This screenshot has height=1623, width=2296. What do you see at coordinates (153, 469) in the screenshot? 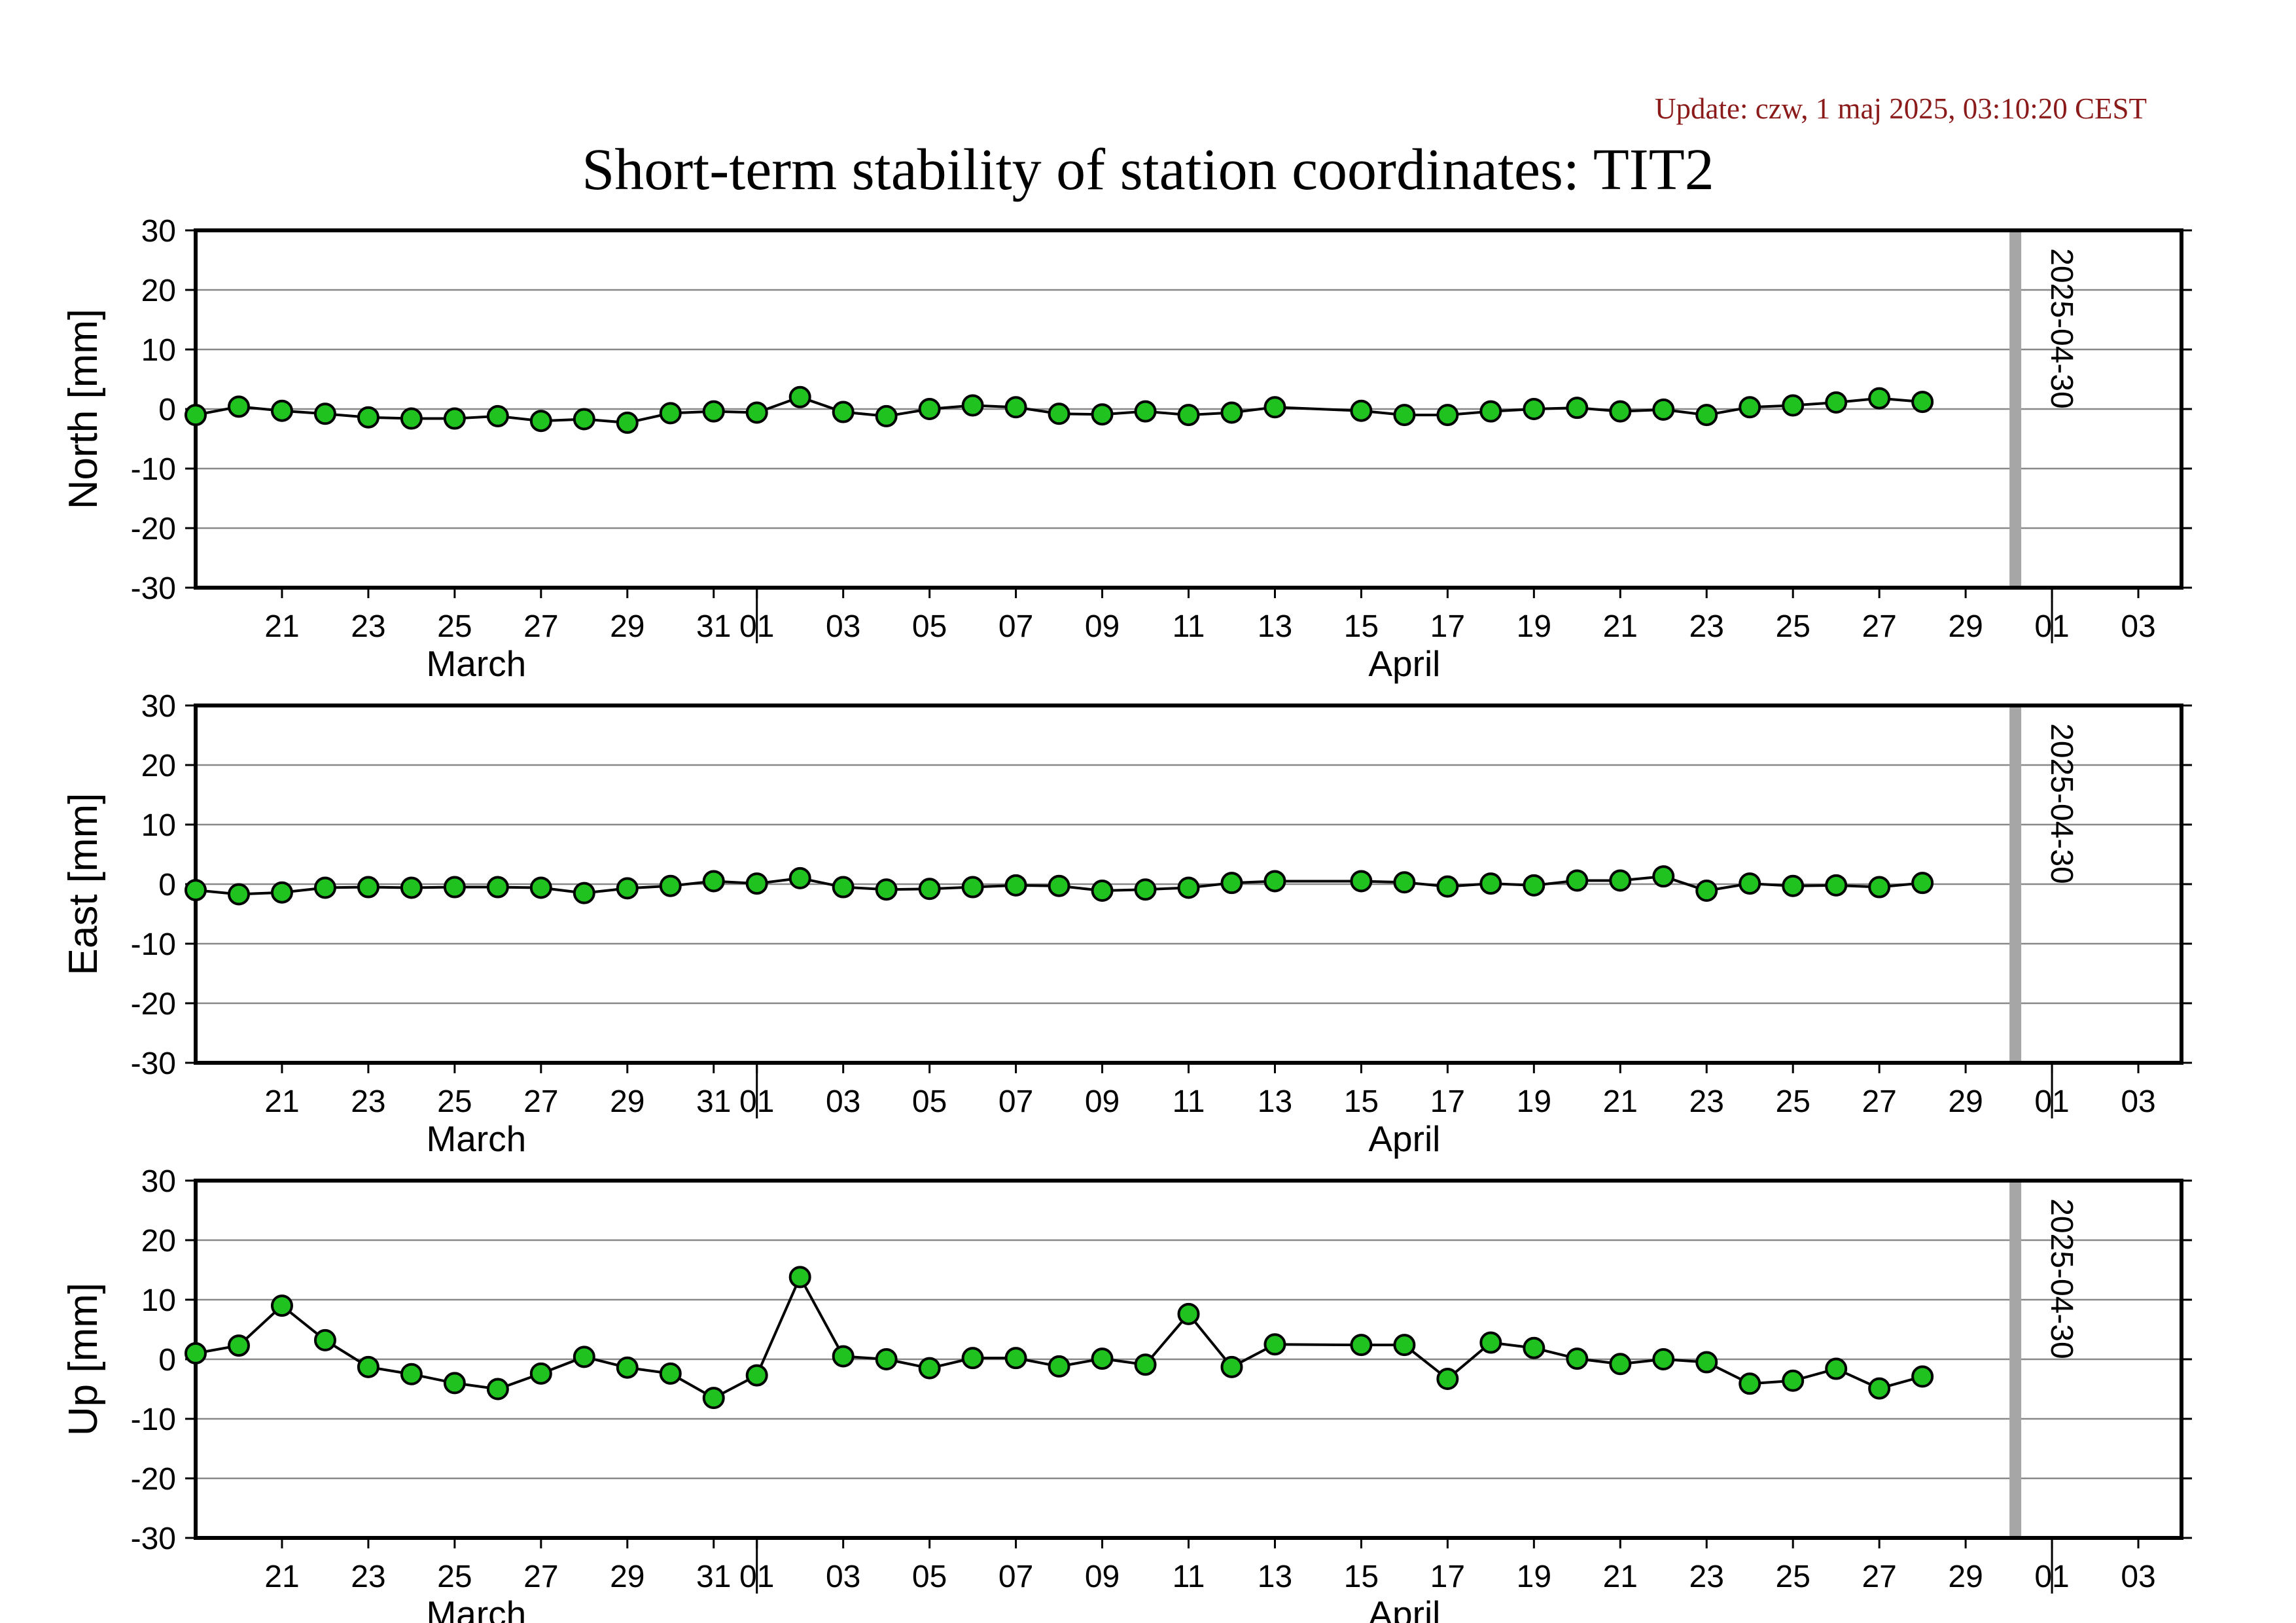
I see `y-tick-label: -10` at bounding box center [153, 469].